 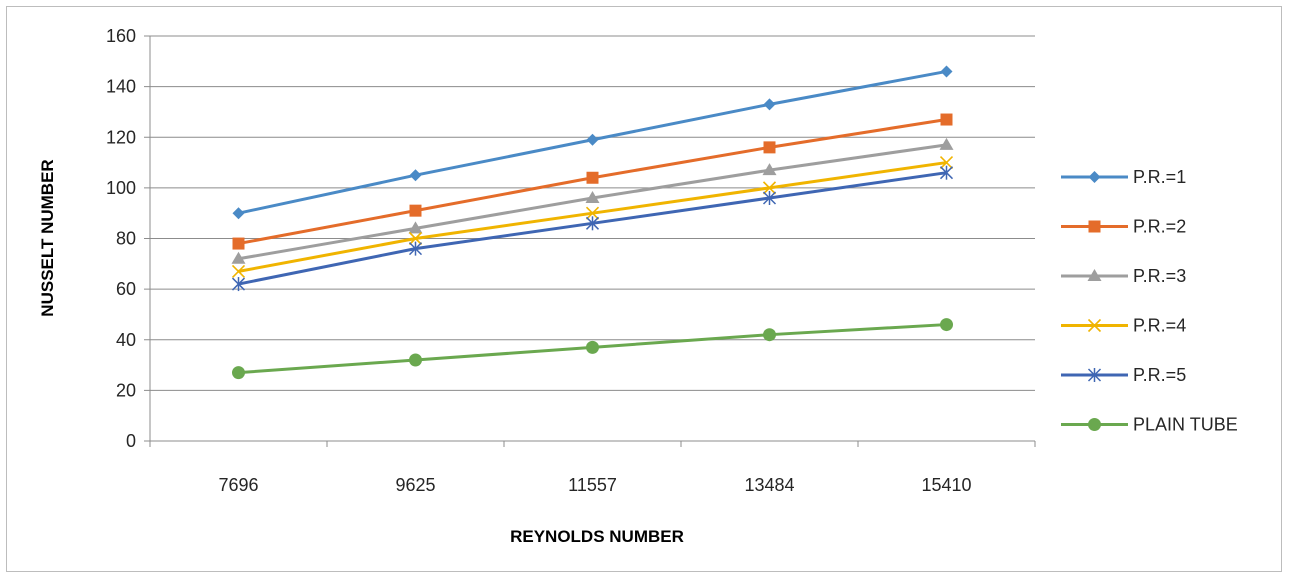 What do you see at coordinates (1123, 177) in the screenshot?
I see `legend-item: P.R.=1` at bounding box center [1123, 177].